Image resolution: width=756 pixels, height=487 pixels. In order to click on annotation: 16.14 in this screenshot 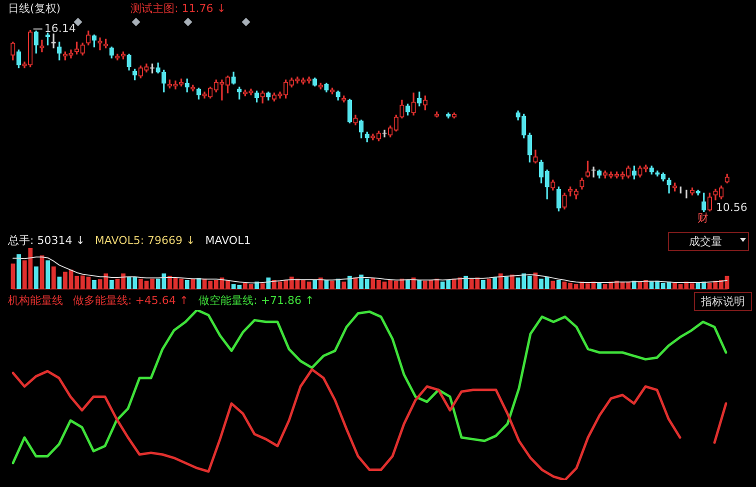, I will do `click(60, 28)`.